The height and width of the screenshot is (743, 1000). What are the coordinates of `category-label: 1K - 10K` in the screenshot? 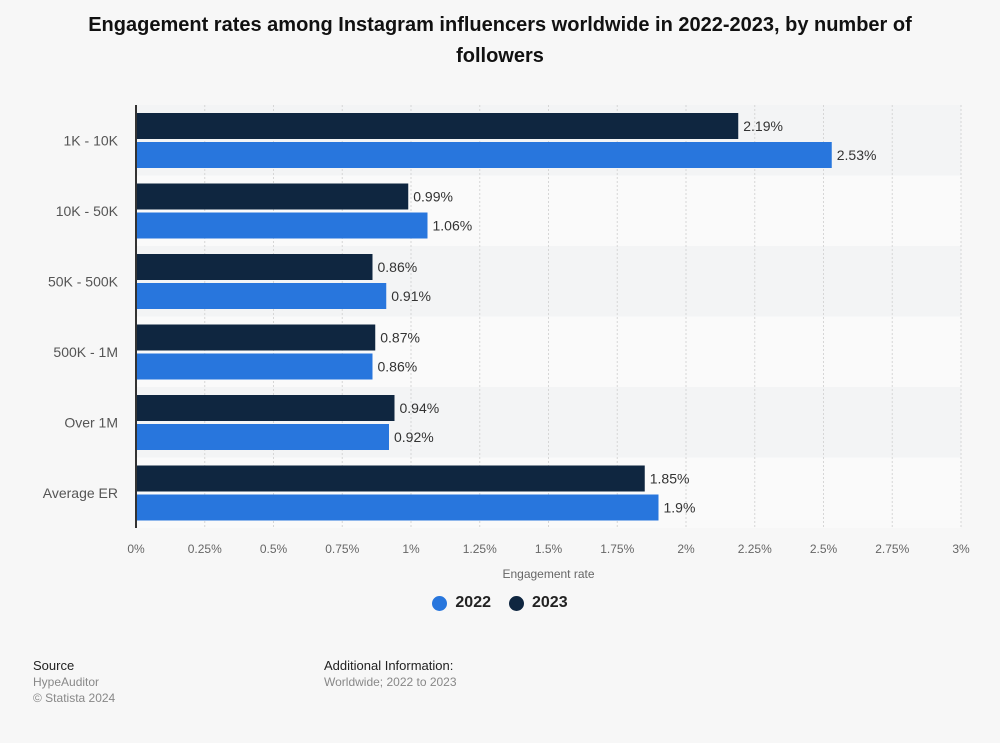 It's located at (91, 140).